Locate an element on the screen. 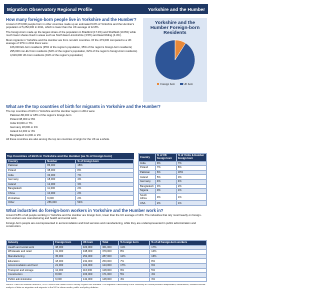  legend-label: Foreign born is located at coordinates (168, 84).